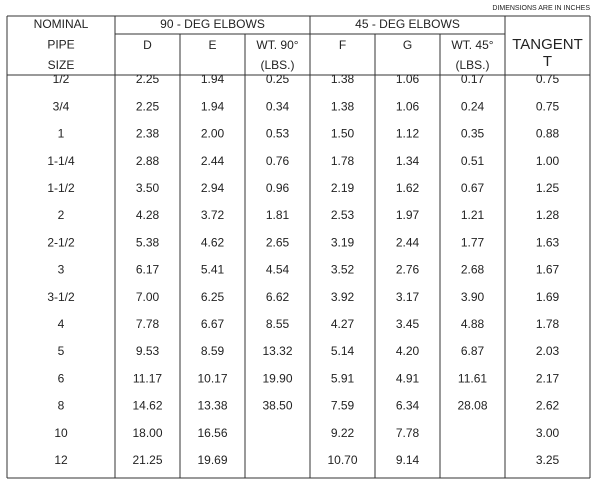 This screenshot has width=600, height=484. What do you see at coordinates (408, 406) in the screenshot?
I see `cell-value: 6.34` at bounding box center [408, 406].